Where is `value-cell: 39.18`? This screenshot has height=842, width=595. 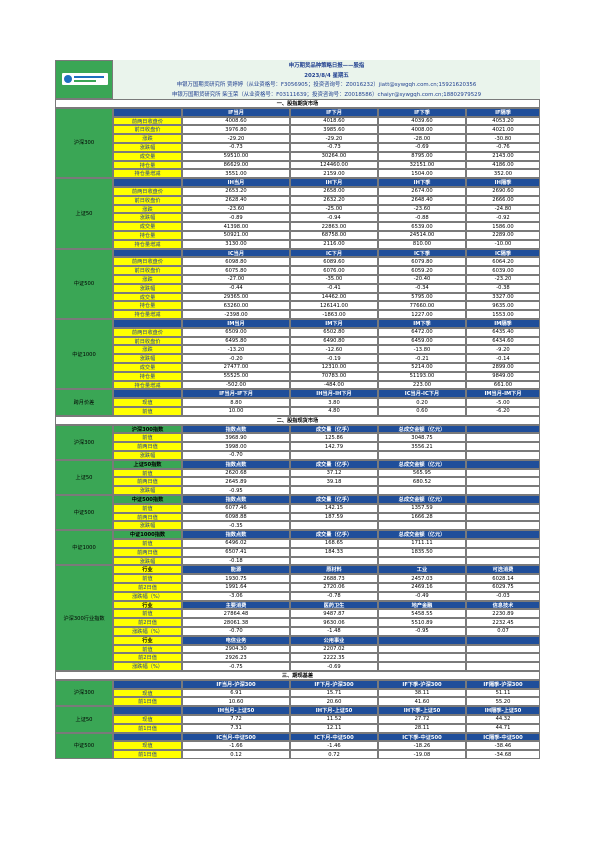 value-cell: 39.18 is located at coordinates (334, 482).